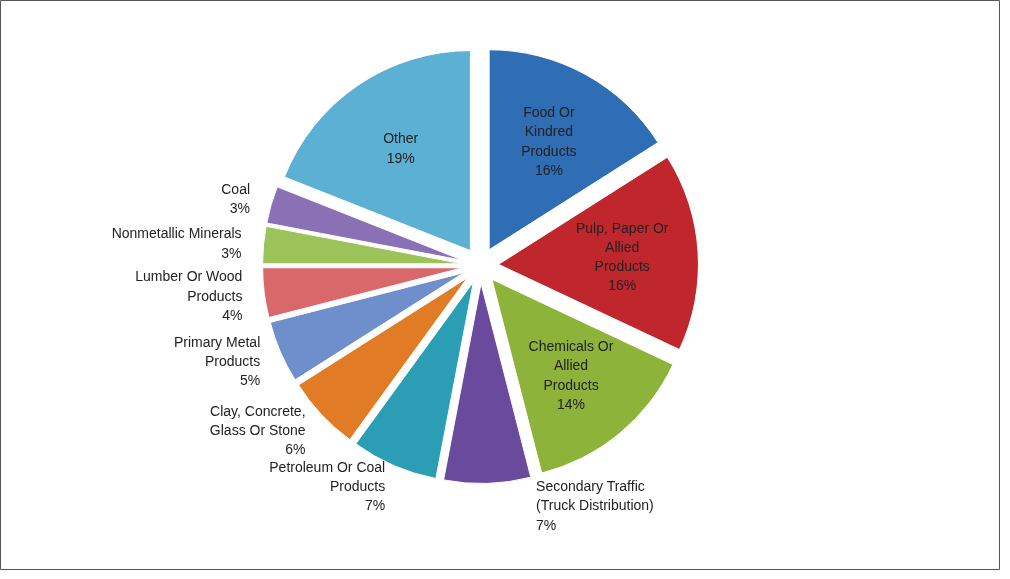  What do you see at coordinates (176, 233) in the screenshot?
I see `slice-label: Nonmetallic Minerals` at bounding box center [176, 233].